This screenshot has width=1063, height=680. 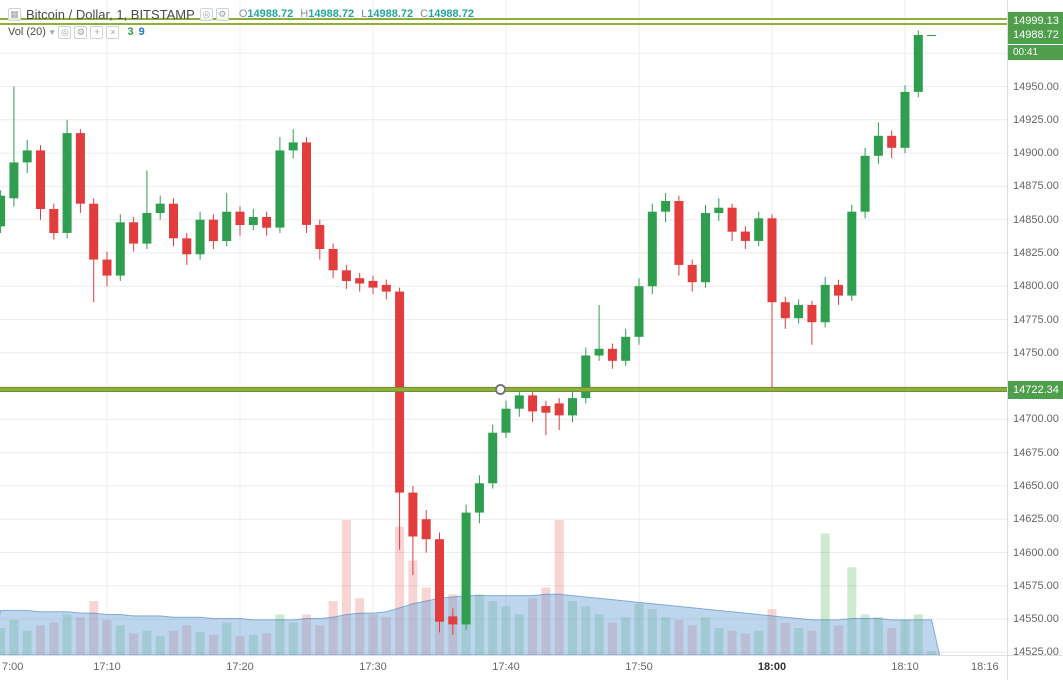 I want to click on time-label: 17:40, so click(x=506, y=667).